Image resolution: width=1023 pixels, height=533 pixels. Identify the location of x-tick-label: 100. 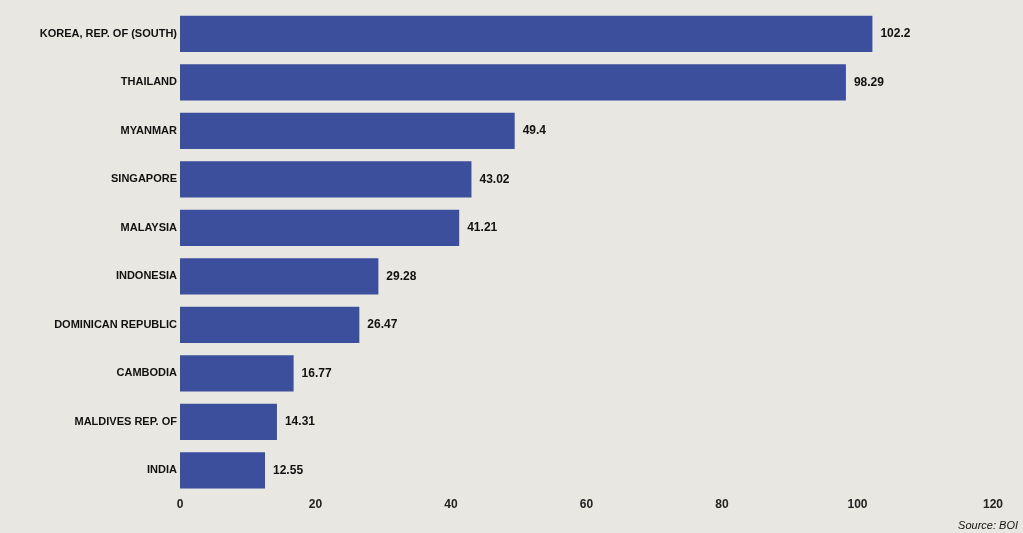
(857, 504).